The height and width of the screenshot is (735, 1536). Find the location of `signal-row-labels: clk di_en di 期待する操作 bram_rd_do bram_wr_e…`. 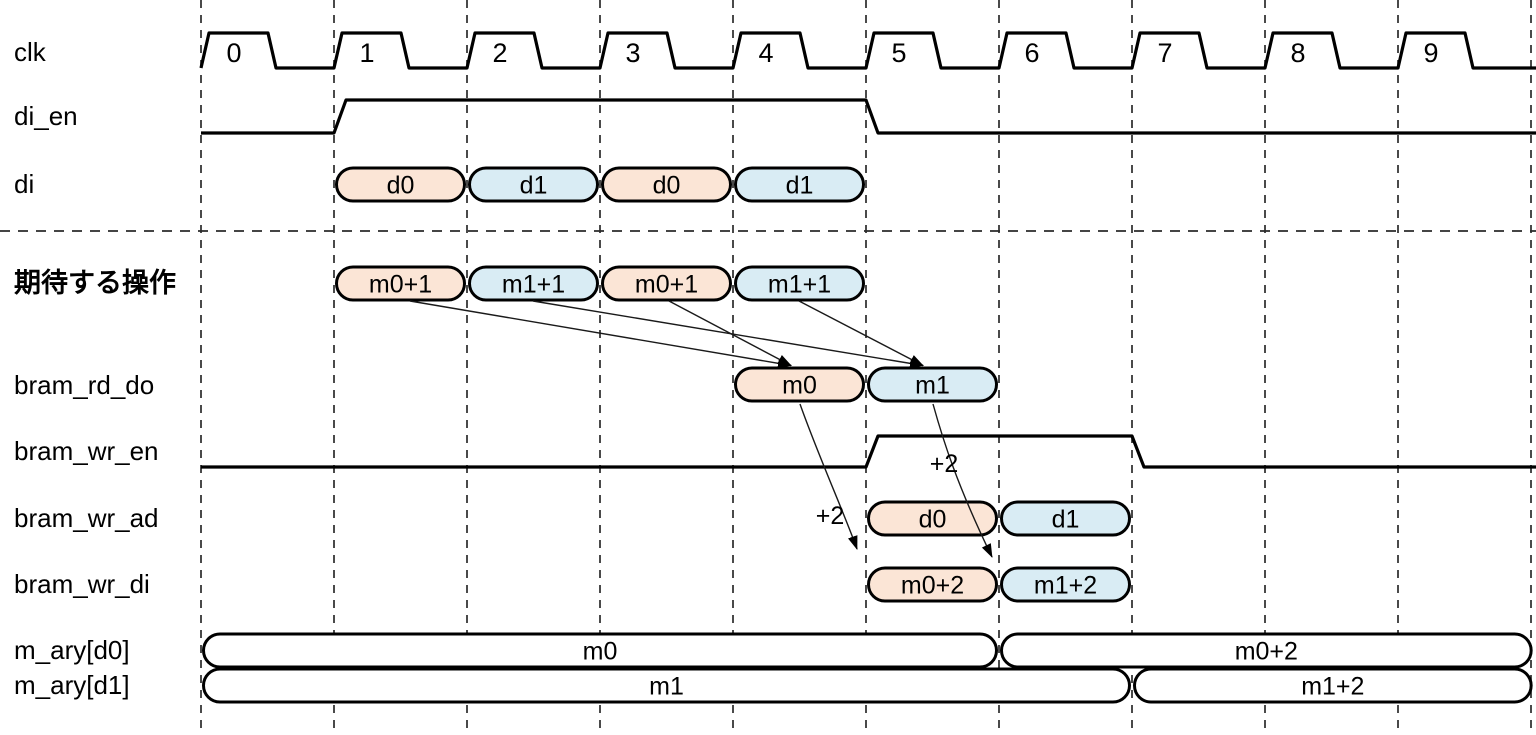

signal-row-labels: clk di_en di 期待する操作 bram_rd_do bram_wr_e… is located at coordinates (95, 368).